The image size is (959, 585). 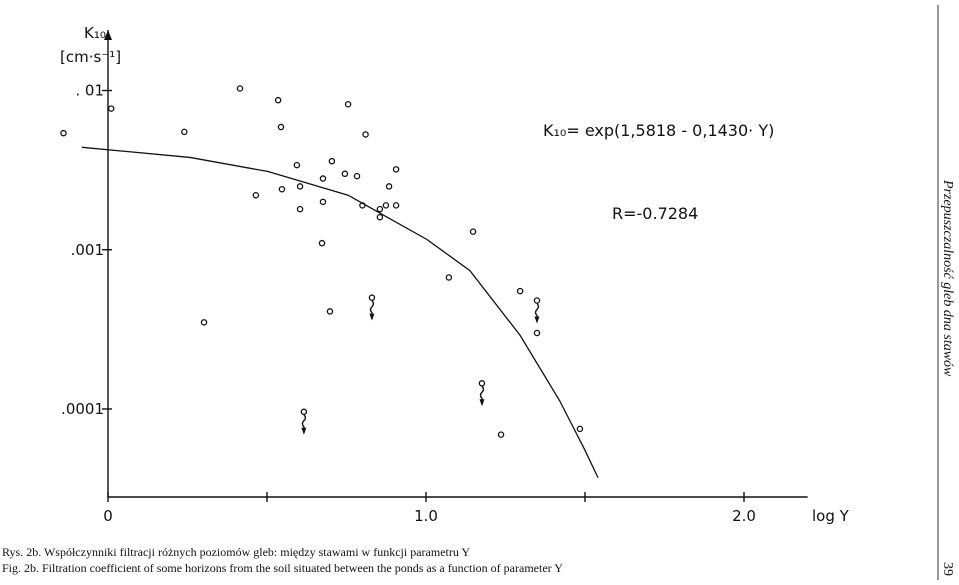 I want to click on x-tick-label: 1.0, so click(x=426, y=516).